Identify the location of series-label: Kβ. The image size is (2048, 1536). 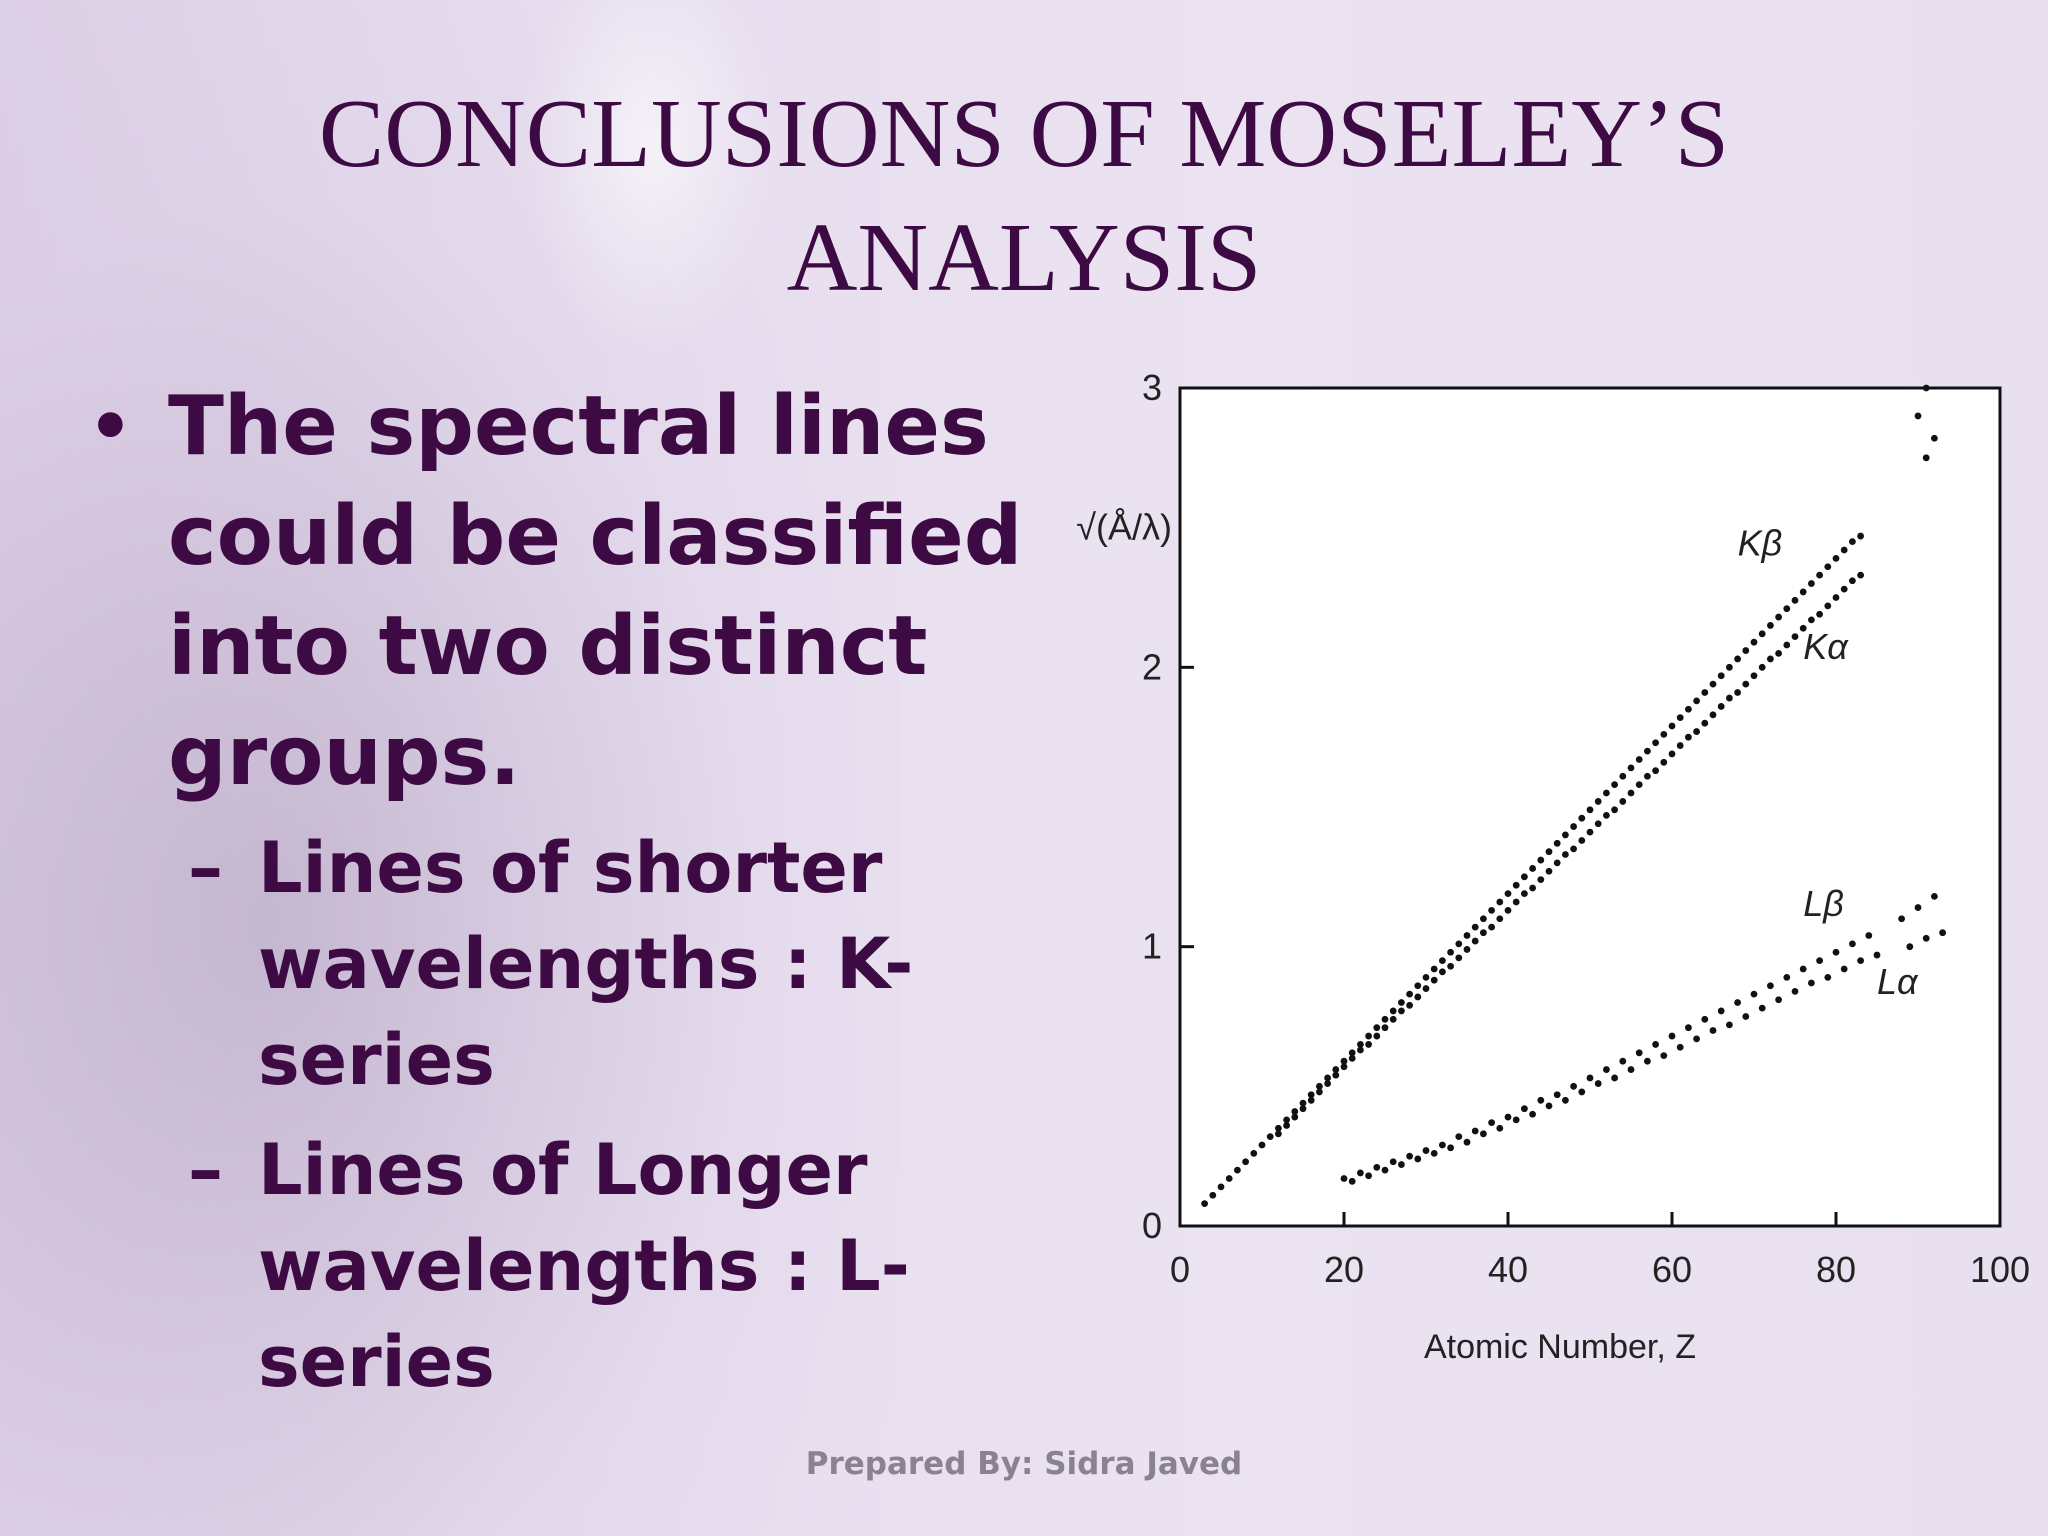
(1760, 543).